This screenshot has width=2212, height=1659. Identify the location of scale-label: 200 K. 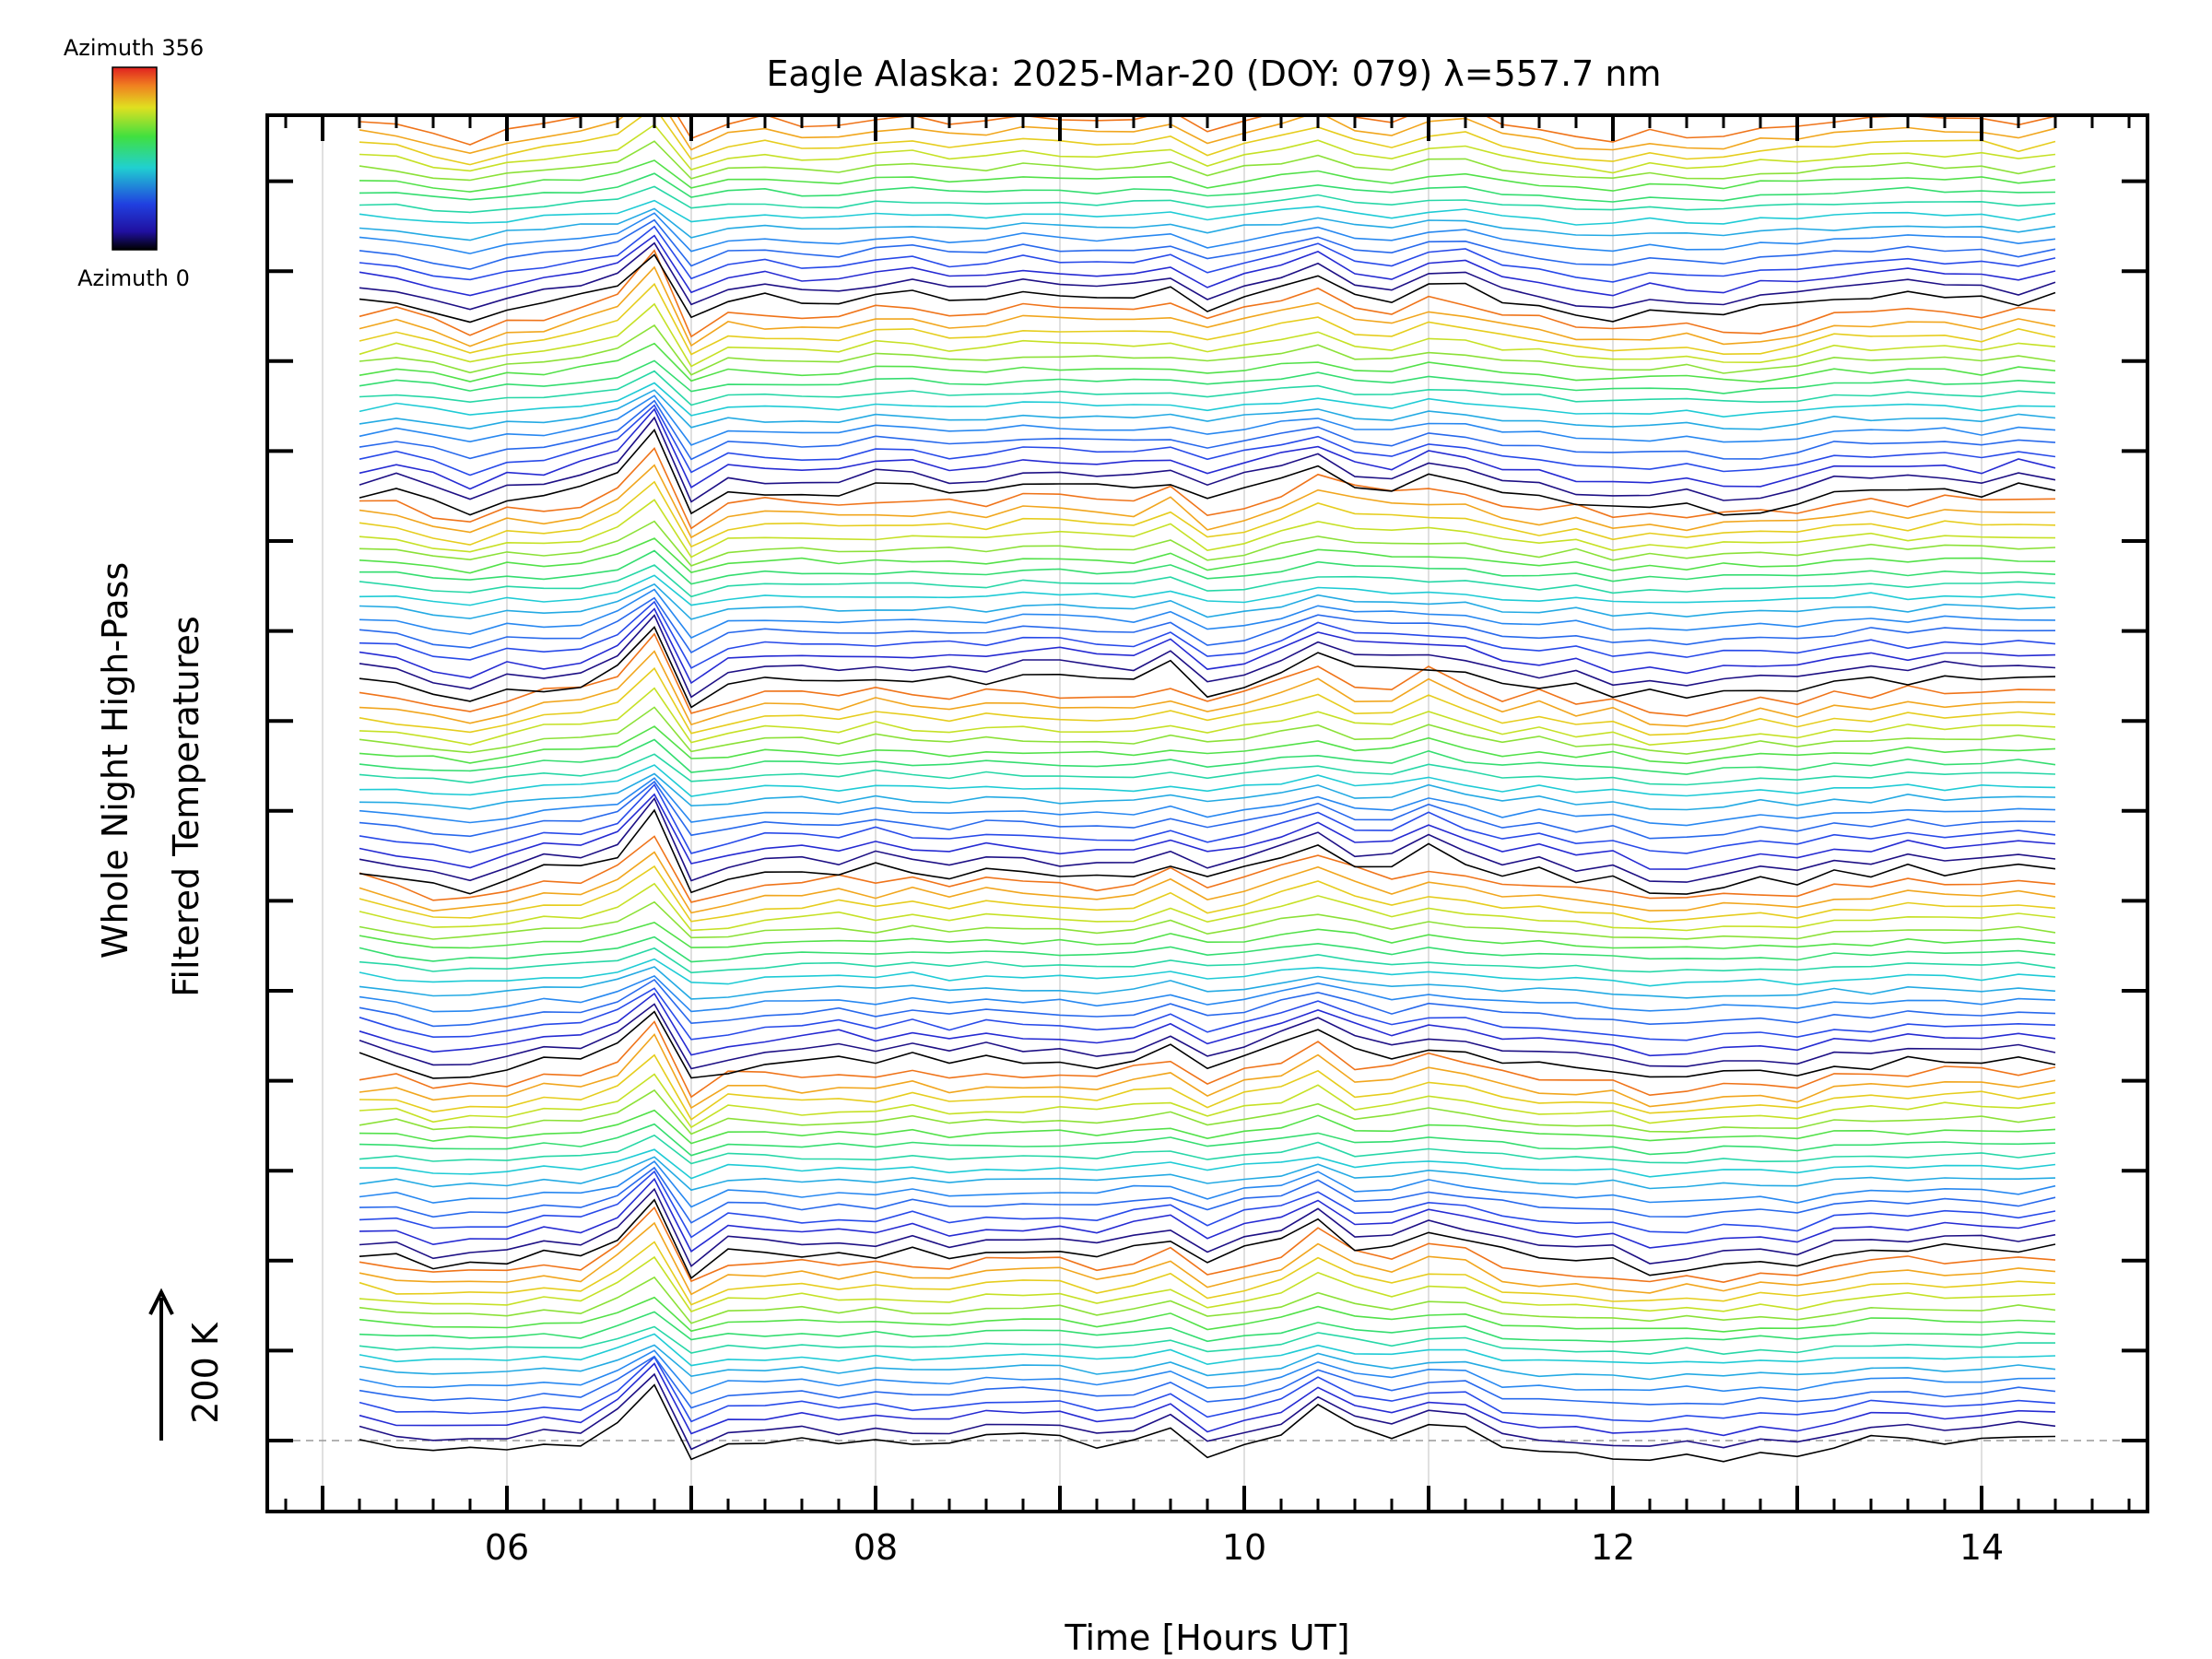
(205, 1373).